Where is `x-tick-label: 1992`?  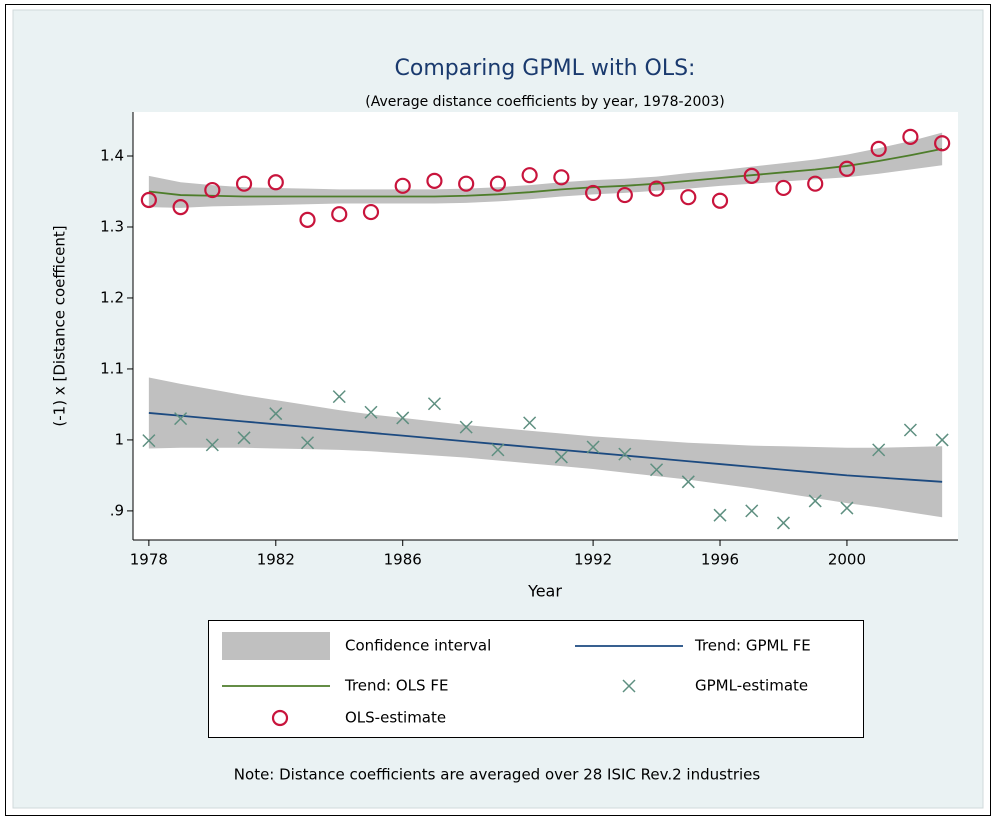
x-tick-label: 1992 is located at coordinates (593, 560).